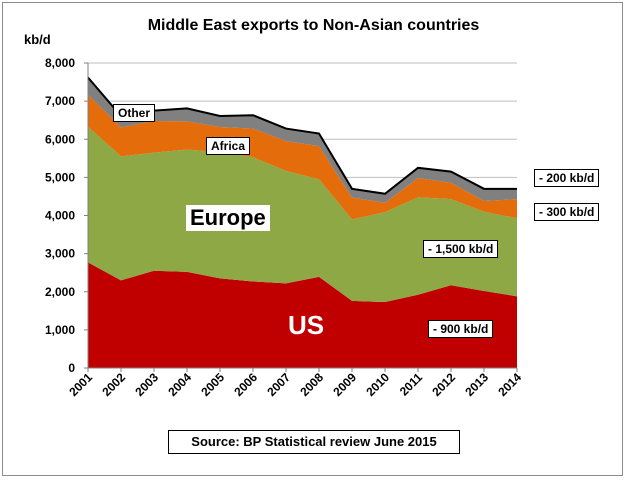 The height and width of the screenshot is (480, 627). I want to click on europe-change-label: - 1,500 kb/d, so click(461, 249).